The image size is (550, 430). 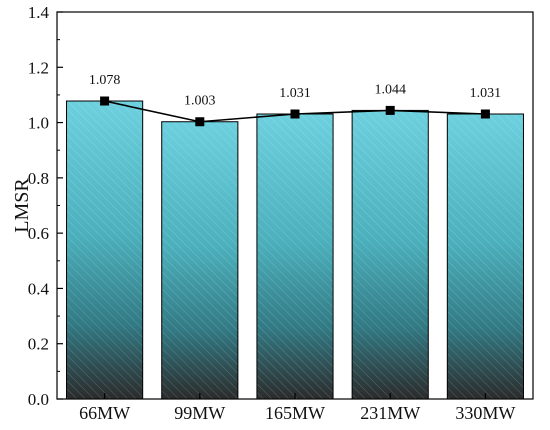 What do you see at coordinates (105, 80) in the screenshot?
I see `data-label-66MW: 1.078` at bounding box center [105, 80].